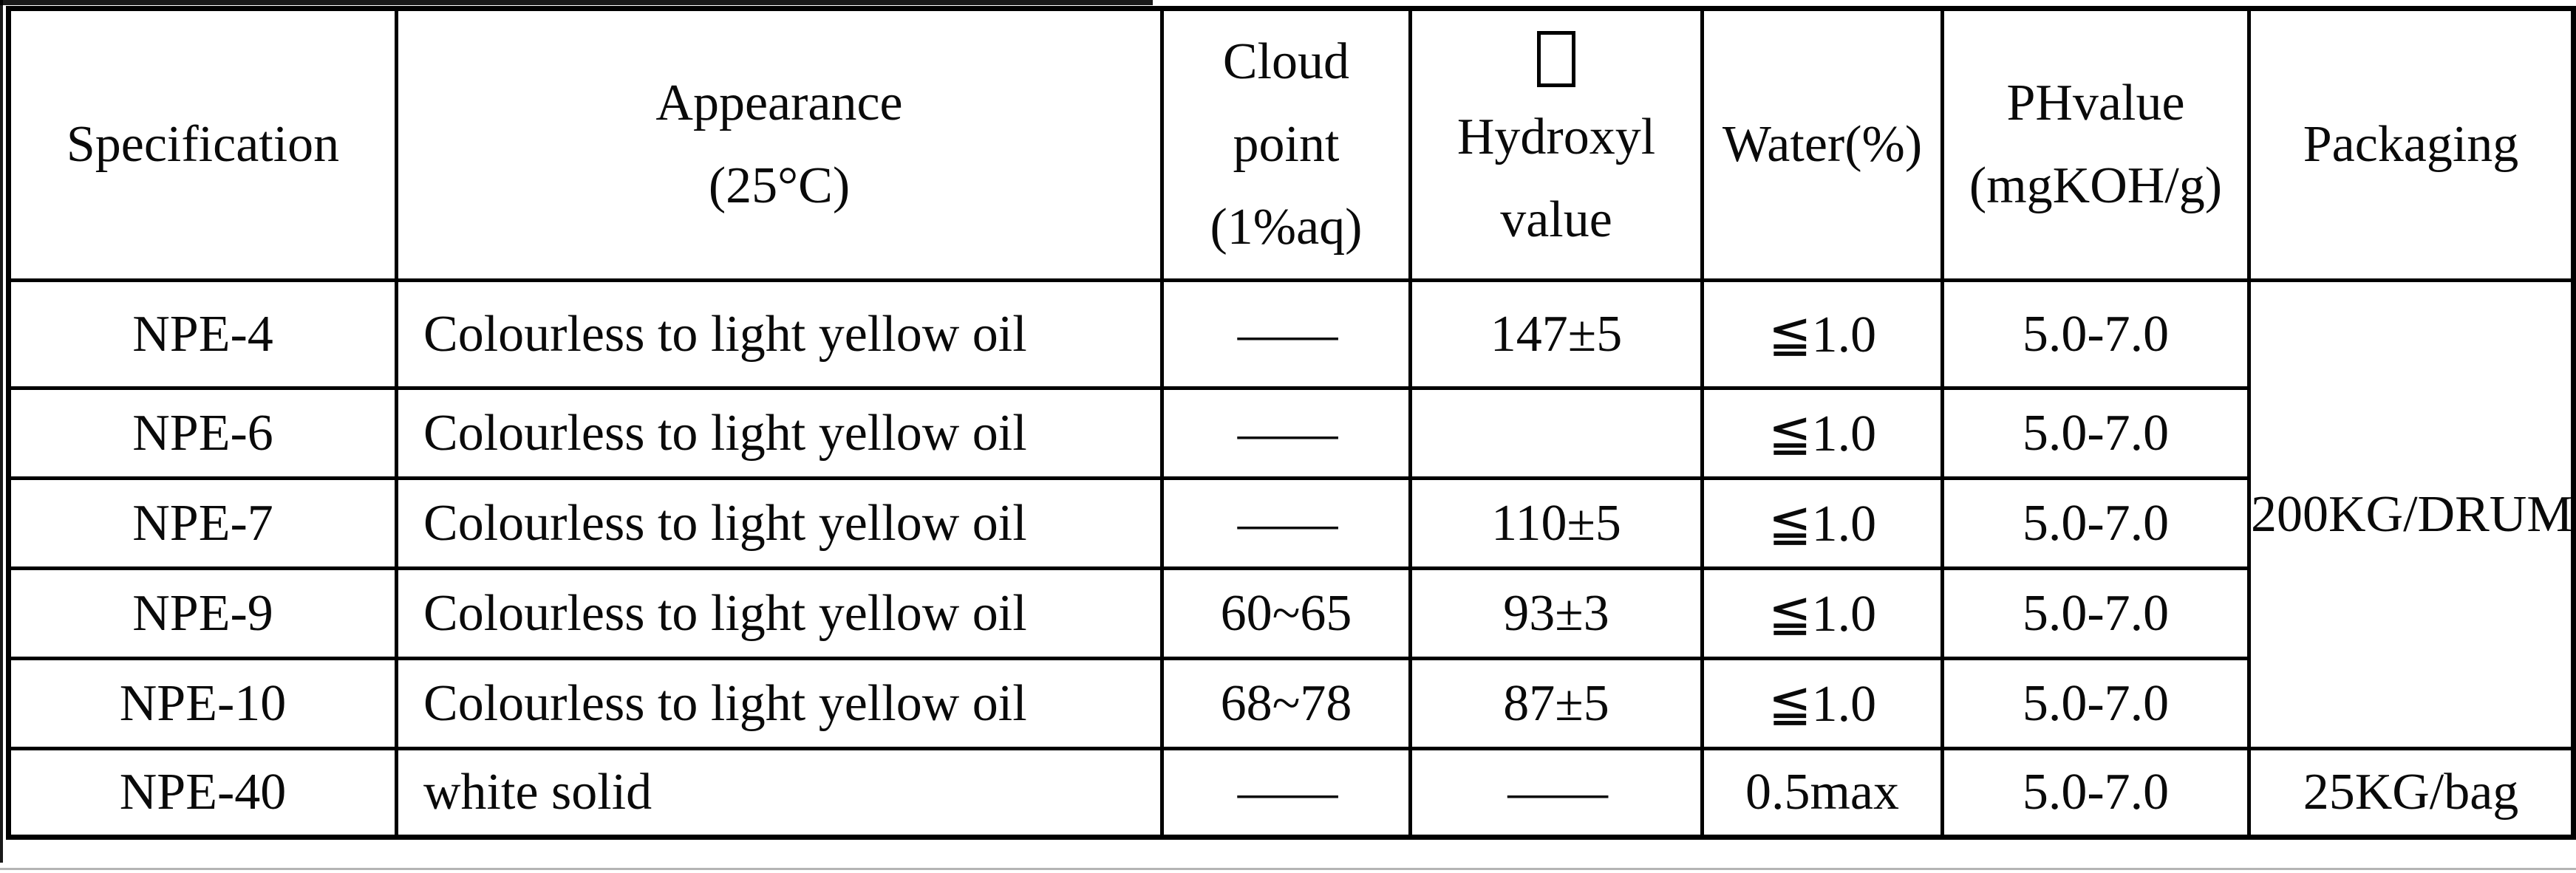  What do you see at coordinates (779, 186) in the screenshot?
I see `header-label: (25°C)` at bounding box center [779, 186].